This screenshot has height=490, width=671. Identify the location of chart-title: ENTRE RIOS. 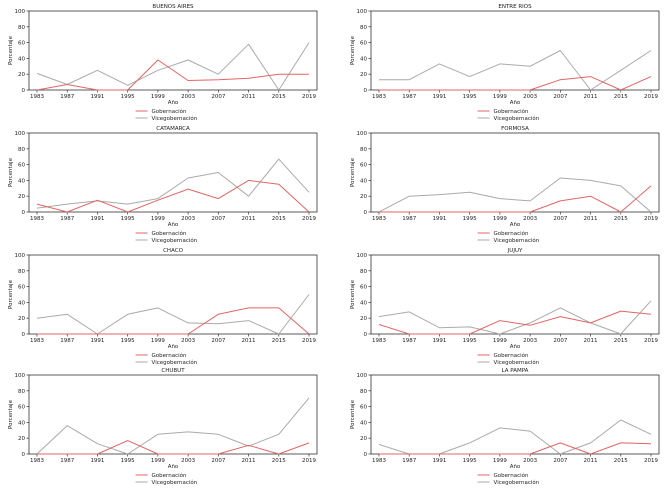
(515, 7).